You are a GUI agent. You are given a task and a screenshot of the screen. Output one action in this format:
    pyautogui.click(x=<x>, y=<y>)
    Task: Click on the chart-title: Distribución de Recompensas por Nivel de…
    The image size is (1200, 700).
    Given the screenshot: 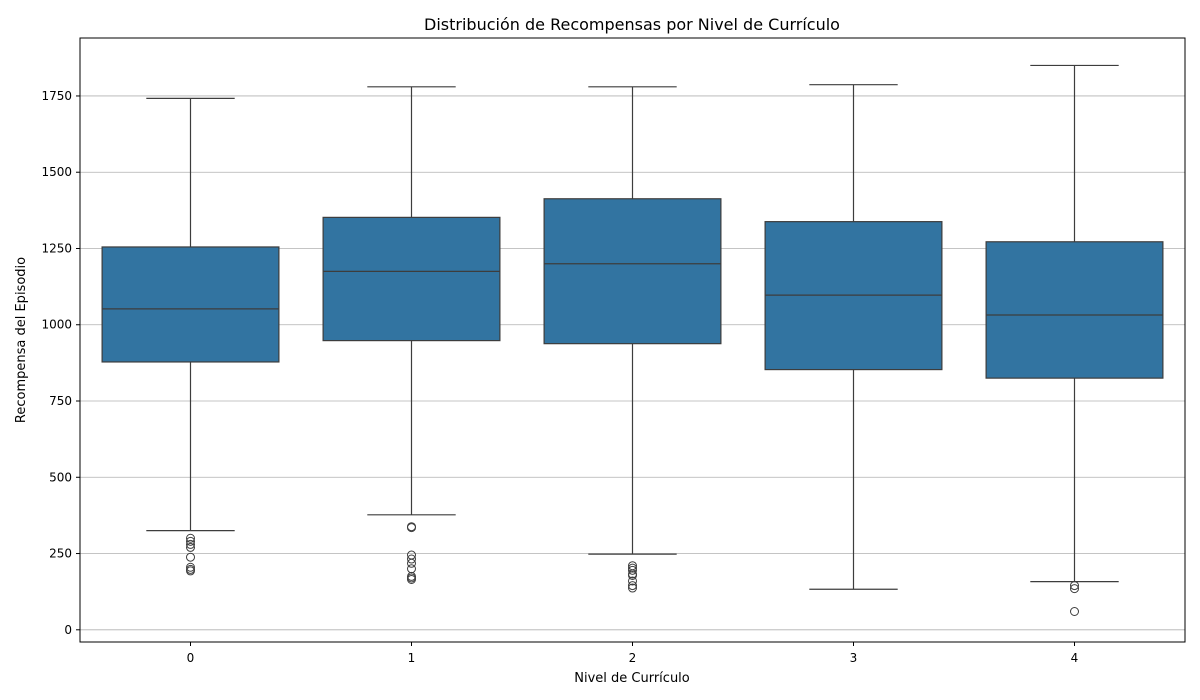 What is the action you would take?
    pyautogui.click(x=632, y=24)
    